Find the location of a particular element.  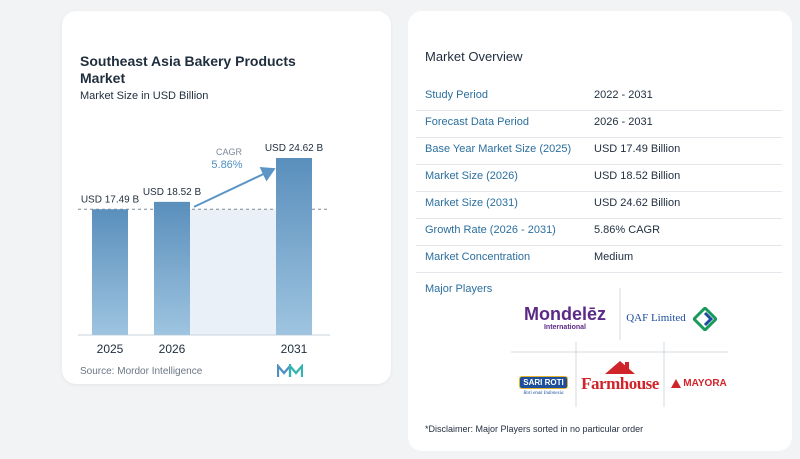

mayora-logo-text: MAYORA is located at coordinates (705, 383).